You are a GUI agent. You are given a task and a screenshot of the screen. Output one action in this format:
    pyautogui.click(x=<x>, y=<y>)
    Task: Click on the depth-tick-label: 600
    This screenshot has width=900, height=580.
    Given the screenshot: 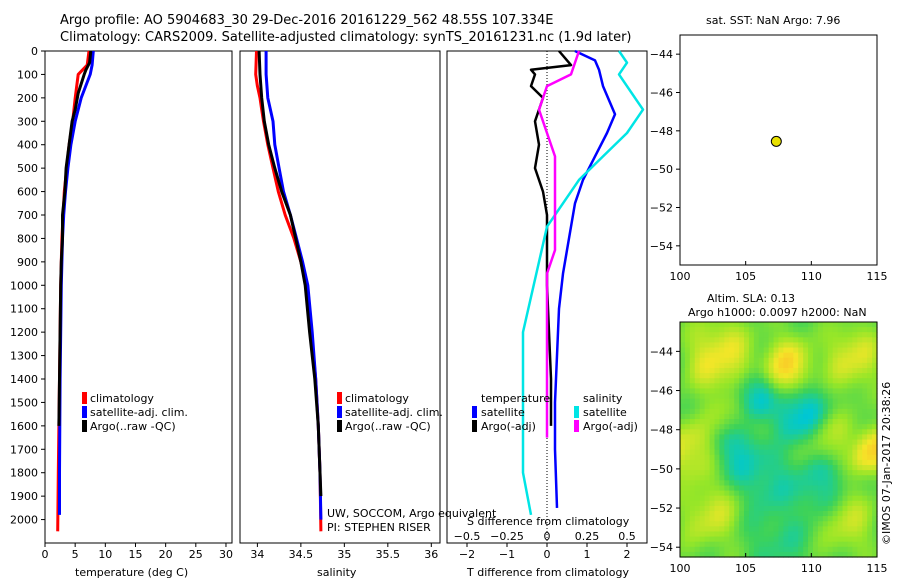 What is the action you would take?
    pyautogui.click(x=27, y=192)
    